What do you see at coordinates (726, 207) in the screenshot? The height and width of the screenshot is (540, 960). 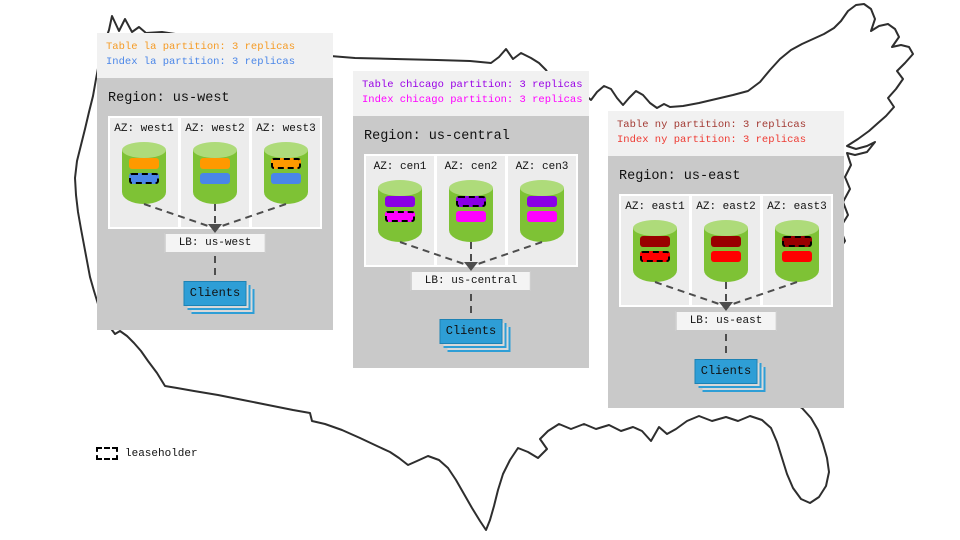 I see `az-label: AZ: east2` at bounding box center [726, 207].